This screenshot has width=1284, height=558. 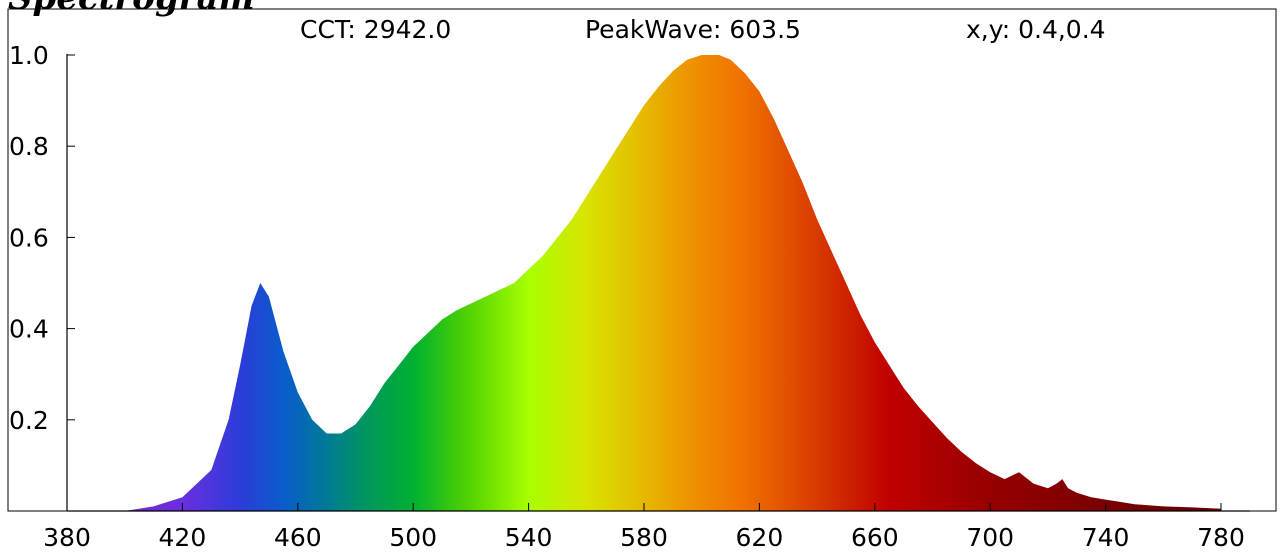 What do you see at coordinates (1221, 537) in the screenshot?
I see `x-tick-label: 780` at bounding box center [1221, 537].